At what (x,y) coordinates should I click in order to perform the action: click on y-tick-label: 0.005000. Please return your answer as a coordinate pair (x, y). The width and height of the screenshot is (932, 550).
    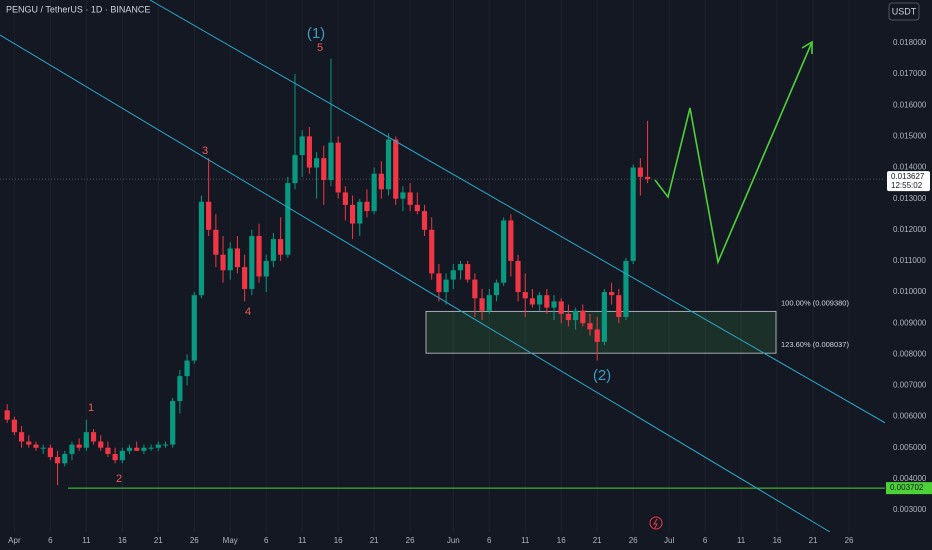
    Looking at the image, I should click on (910, 447).